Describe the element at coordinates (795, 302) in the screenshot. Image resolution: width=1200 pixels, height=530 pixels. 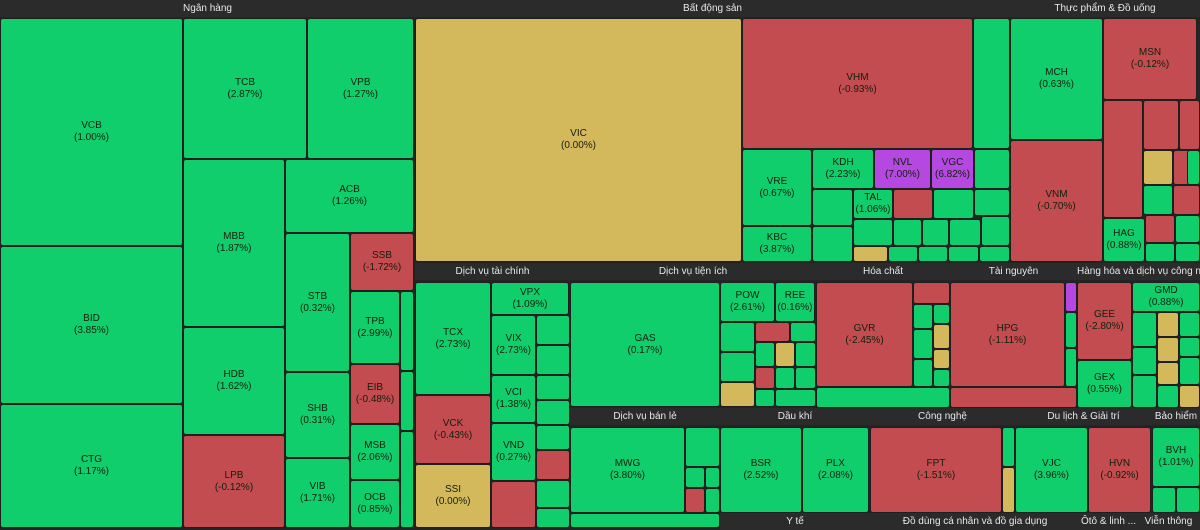
I see `stock-tile-ree: REE (0.16%)` at that location.